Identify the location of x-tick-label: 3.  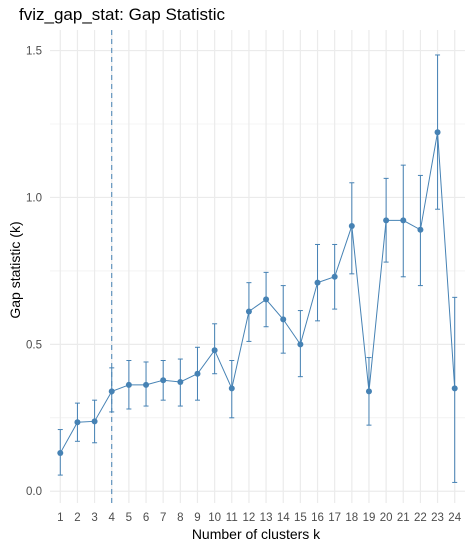
(94, 518).